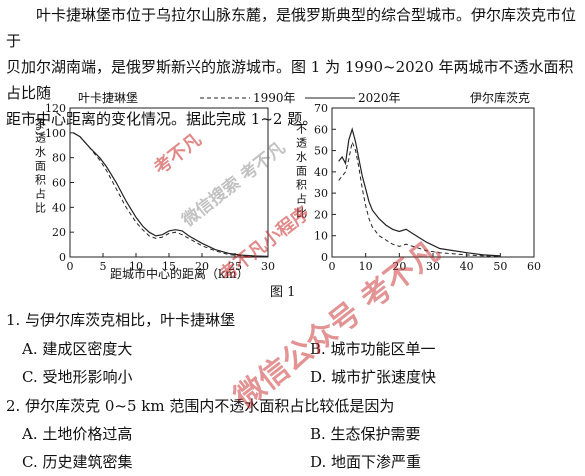 Image resolution: width=585 pixels, height=476 pixels. What do you see at coordinates (77, 349) in the screenshot?
I see `q1-option-a: A. 建成区密度大` at bounding box center [77, 349].